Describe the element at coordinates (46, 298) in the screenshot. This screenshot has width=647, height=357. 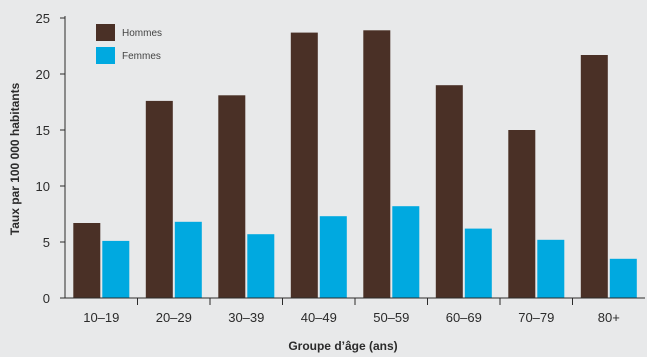
I see `y-tick-label: 0` at that location.